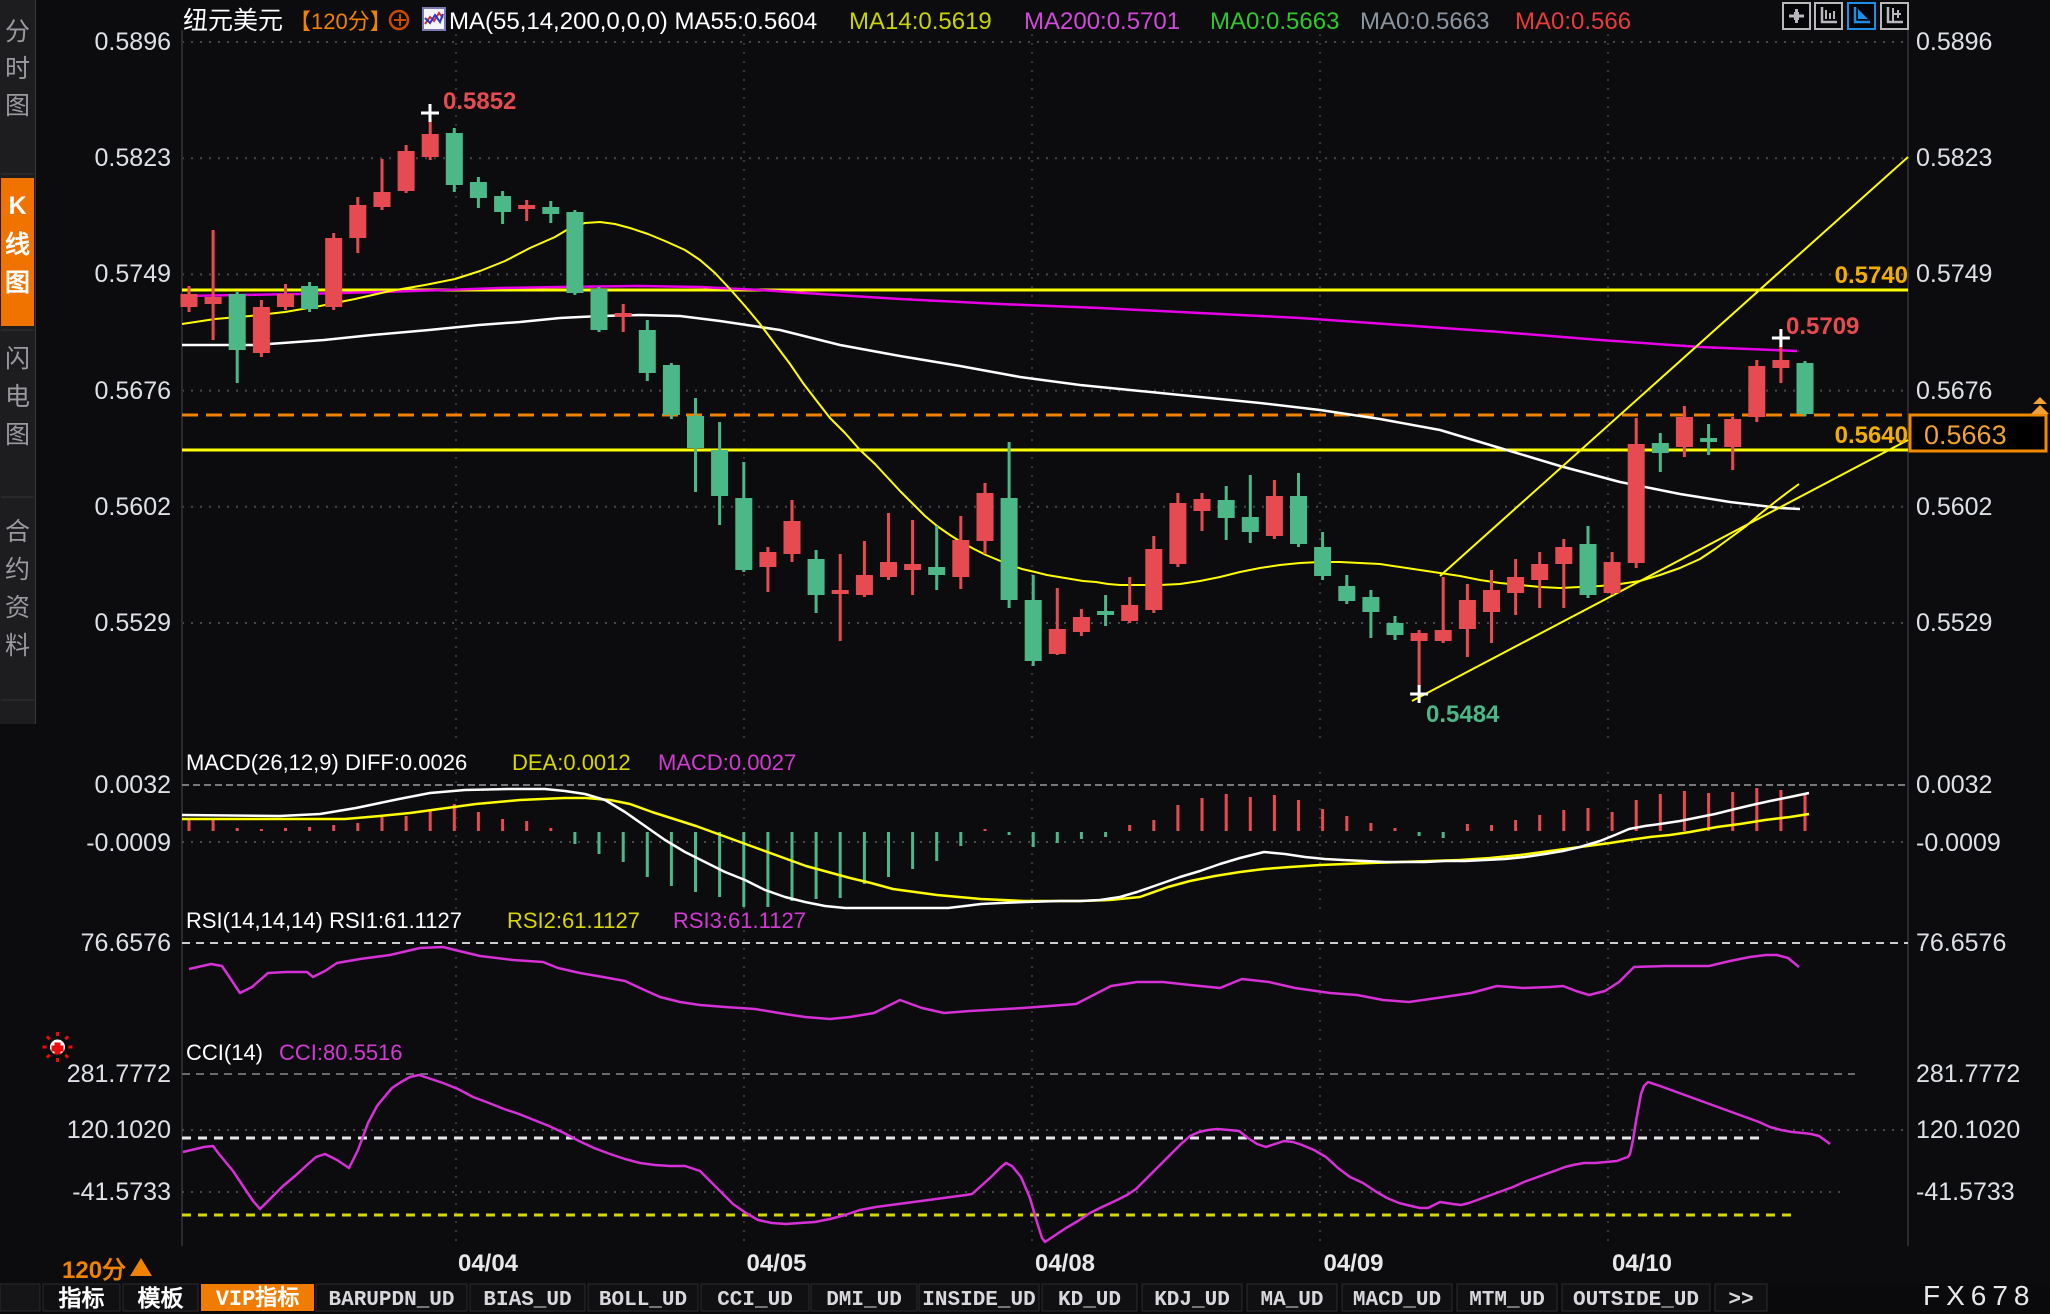 This screenshot has height=1314, width=2050. What do you see at coordinates (864, 1300) in the screenshot?
I see `svg-text: DMI_UD` at bounding box center [864, 1300].